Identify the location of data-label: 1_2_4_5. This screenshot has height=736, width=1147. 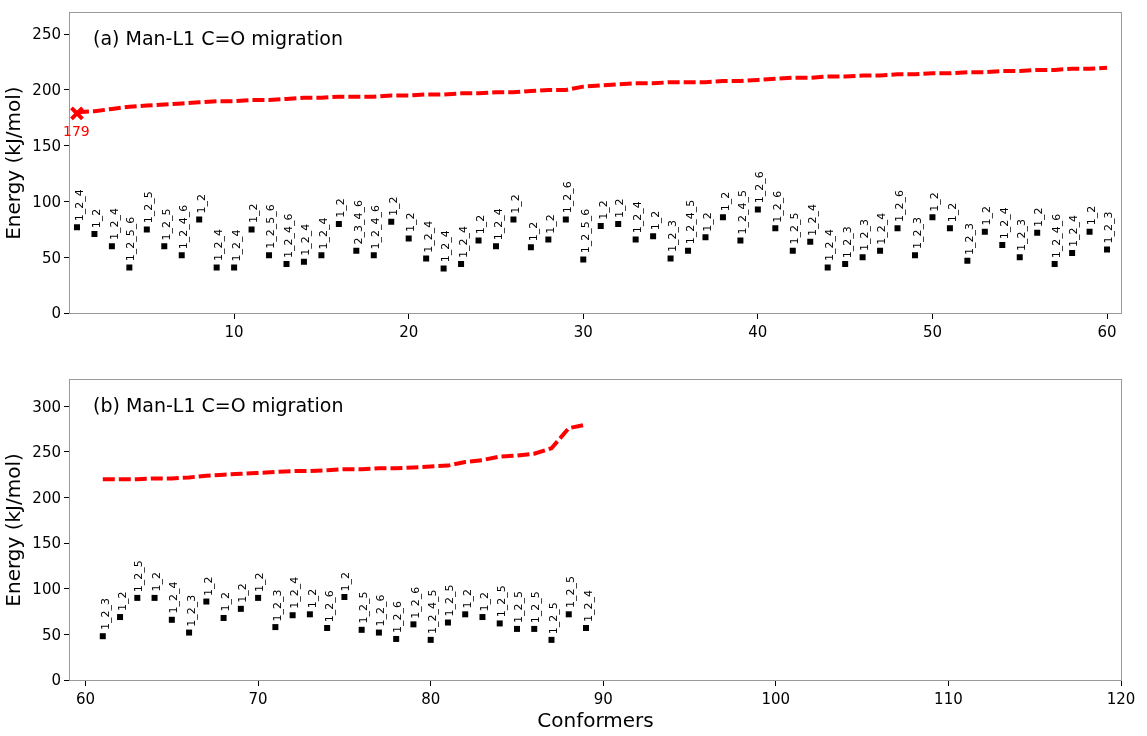
(433, 612).